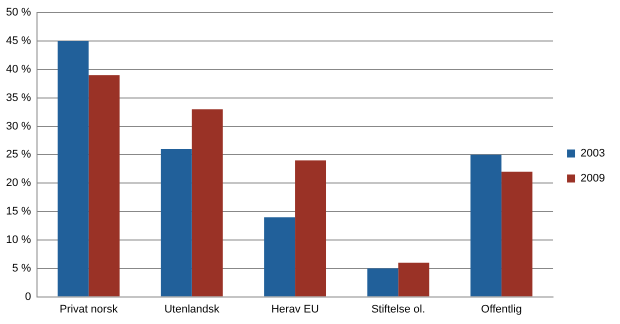 The height and width of the screenshot is (324, 620). I want to click on legend-label: 2003, so click(593, 154).